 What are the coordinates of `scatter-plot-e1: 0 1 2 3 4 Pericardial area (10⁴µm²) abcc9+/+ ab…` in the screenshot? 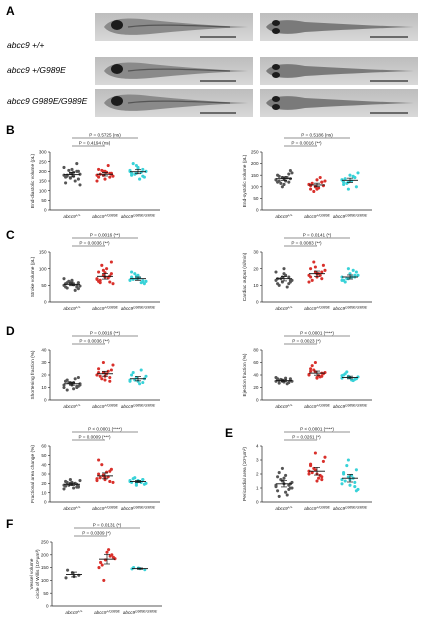 It's located at (307, 469).